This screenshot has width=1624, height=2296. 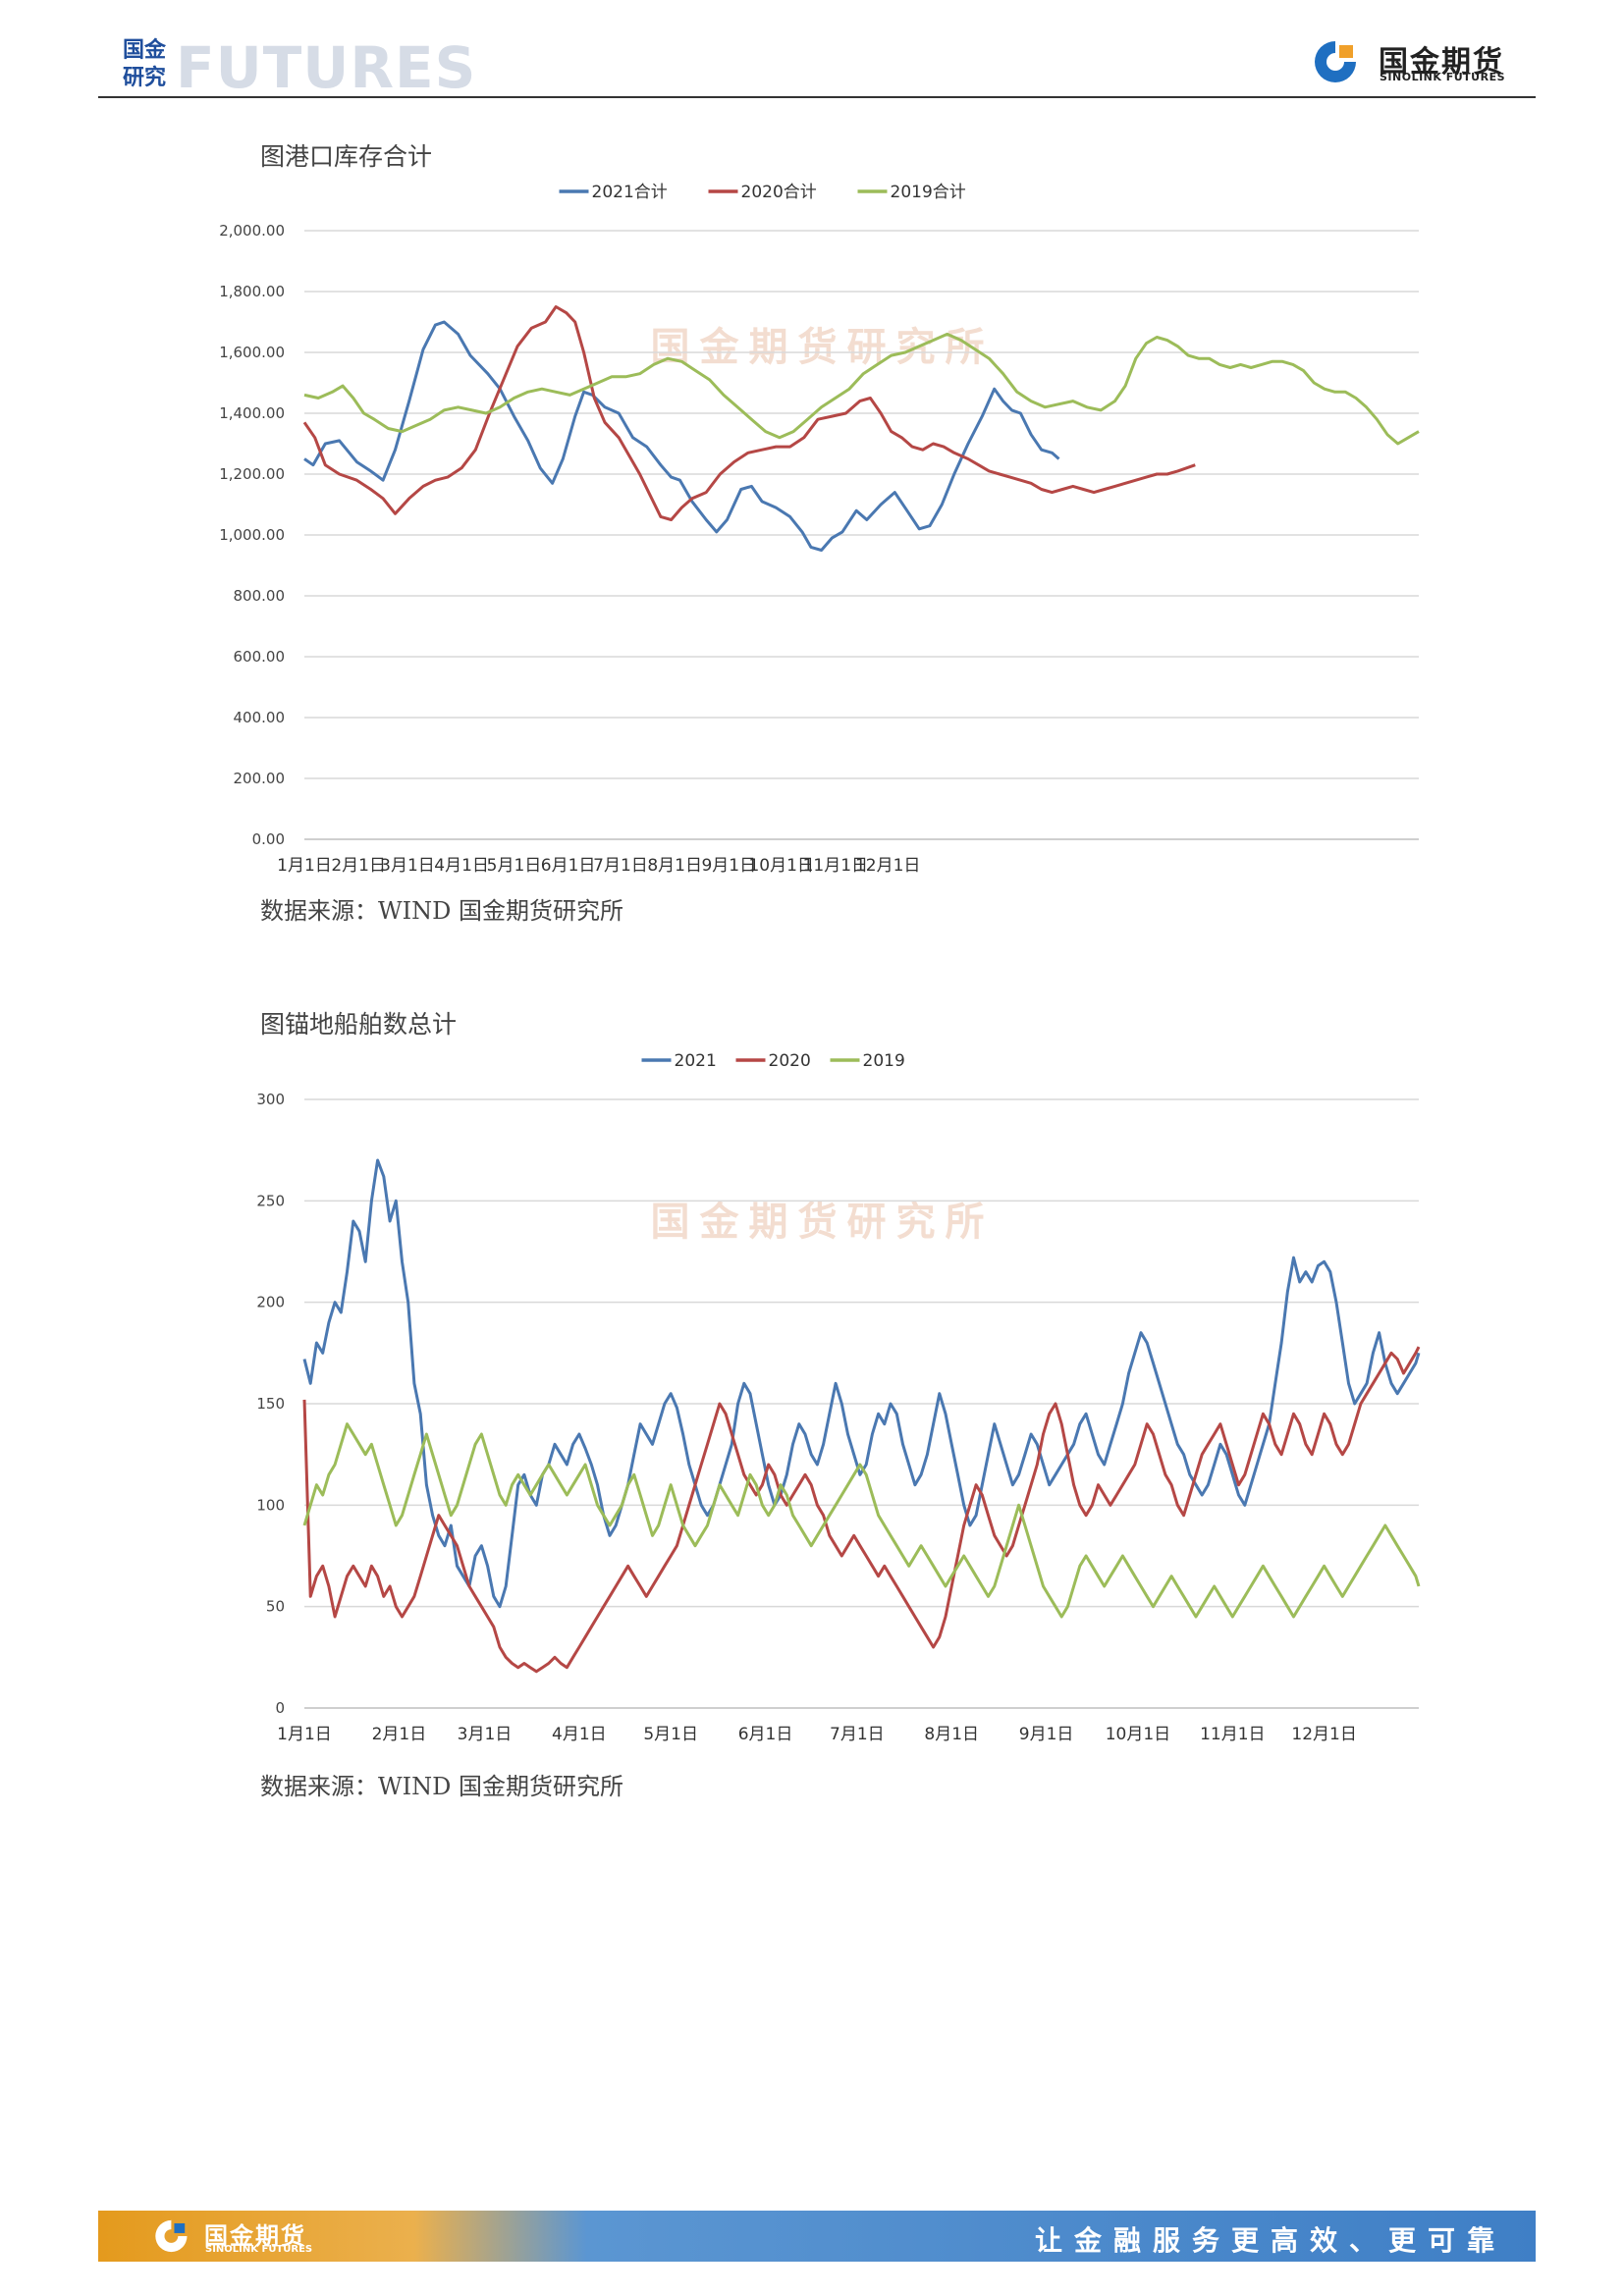 I want to click on futures-watermark-text: FUTURES, so click(x=326, y=67).